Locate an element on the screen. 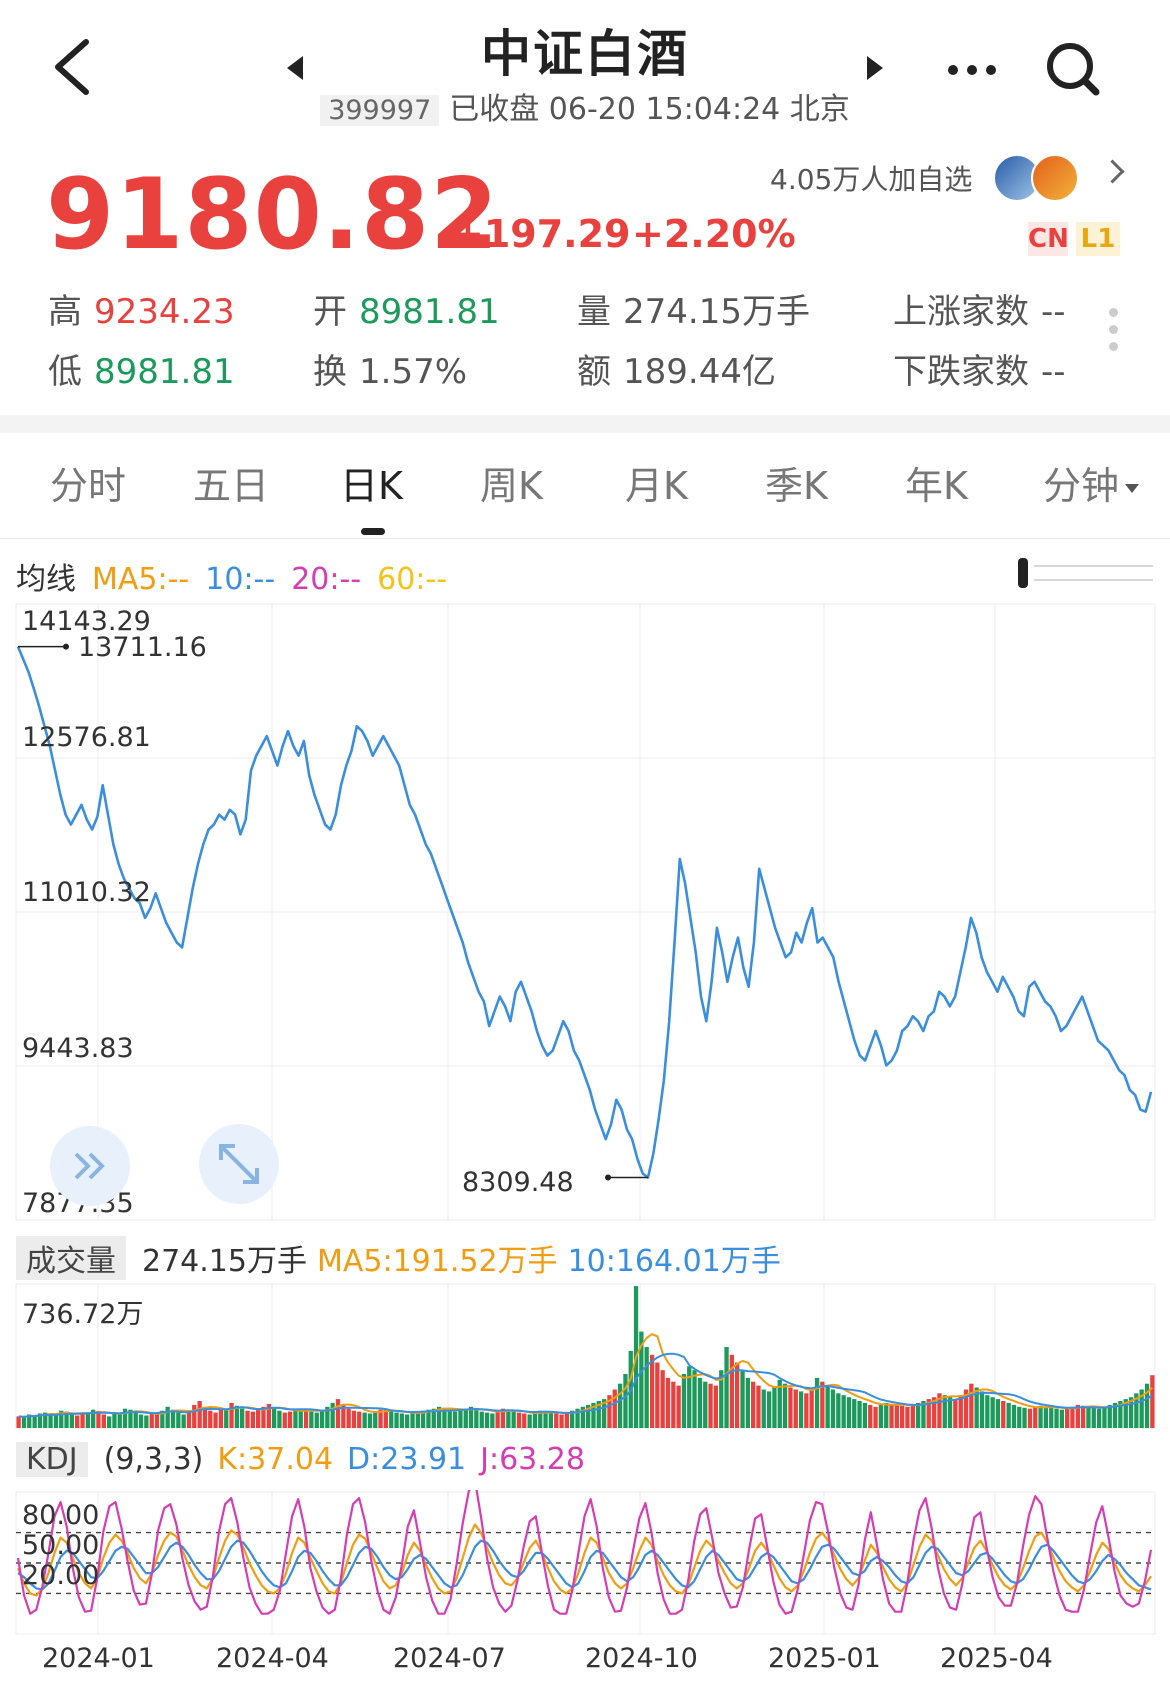 The width and height of the screenshot is (1170, 1694). volume-max-label: 736.72万 is located at coordinates (83, 1314).